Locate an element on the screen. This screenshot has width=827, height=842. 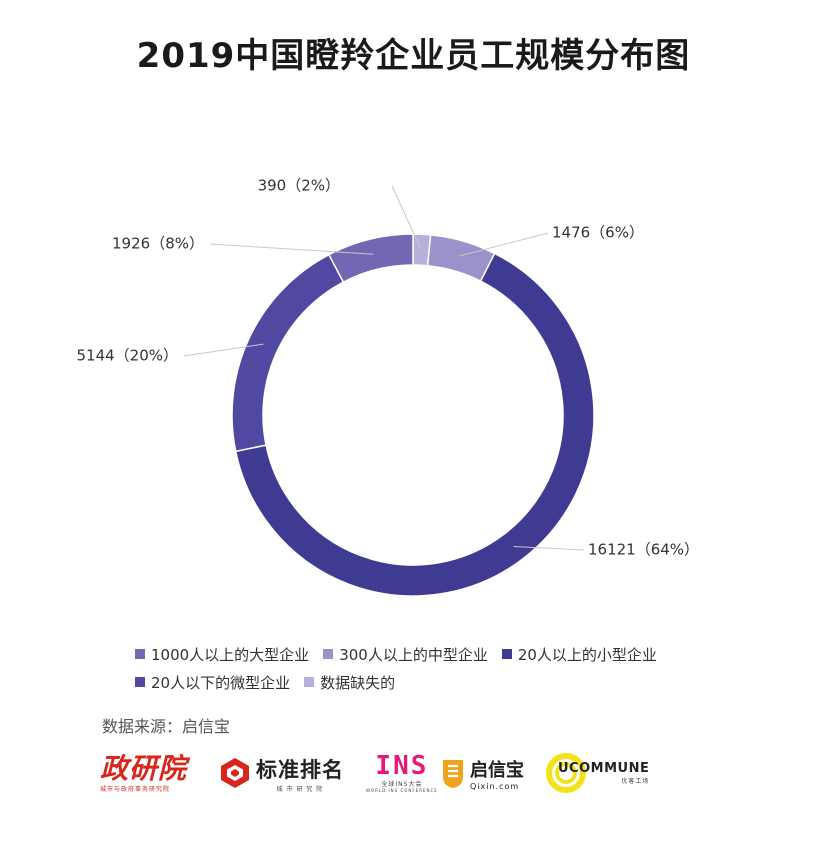
data-source: 数据来源：启信宝 is located at coordinates (166, 726).